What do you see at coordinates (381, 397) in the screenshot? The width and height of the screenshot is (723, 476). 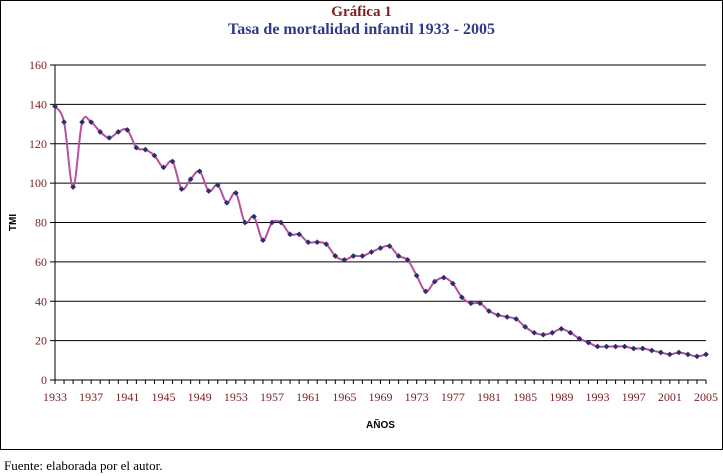 I see `x-tick-label: 1969` at bounding box center [381, 397].